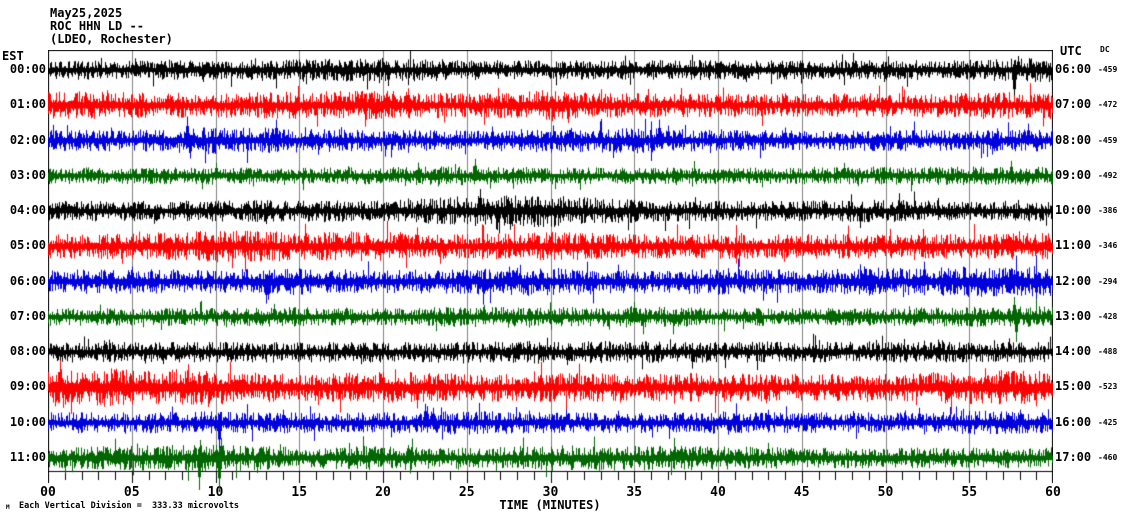 Image resolution: width=1130 pixels, height=519 pixels. What do you see at coordinates (1108, 316) in the screenshot?
I see `dc-value: -428` at bounding box center [1108, 316].